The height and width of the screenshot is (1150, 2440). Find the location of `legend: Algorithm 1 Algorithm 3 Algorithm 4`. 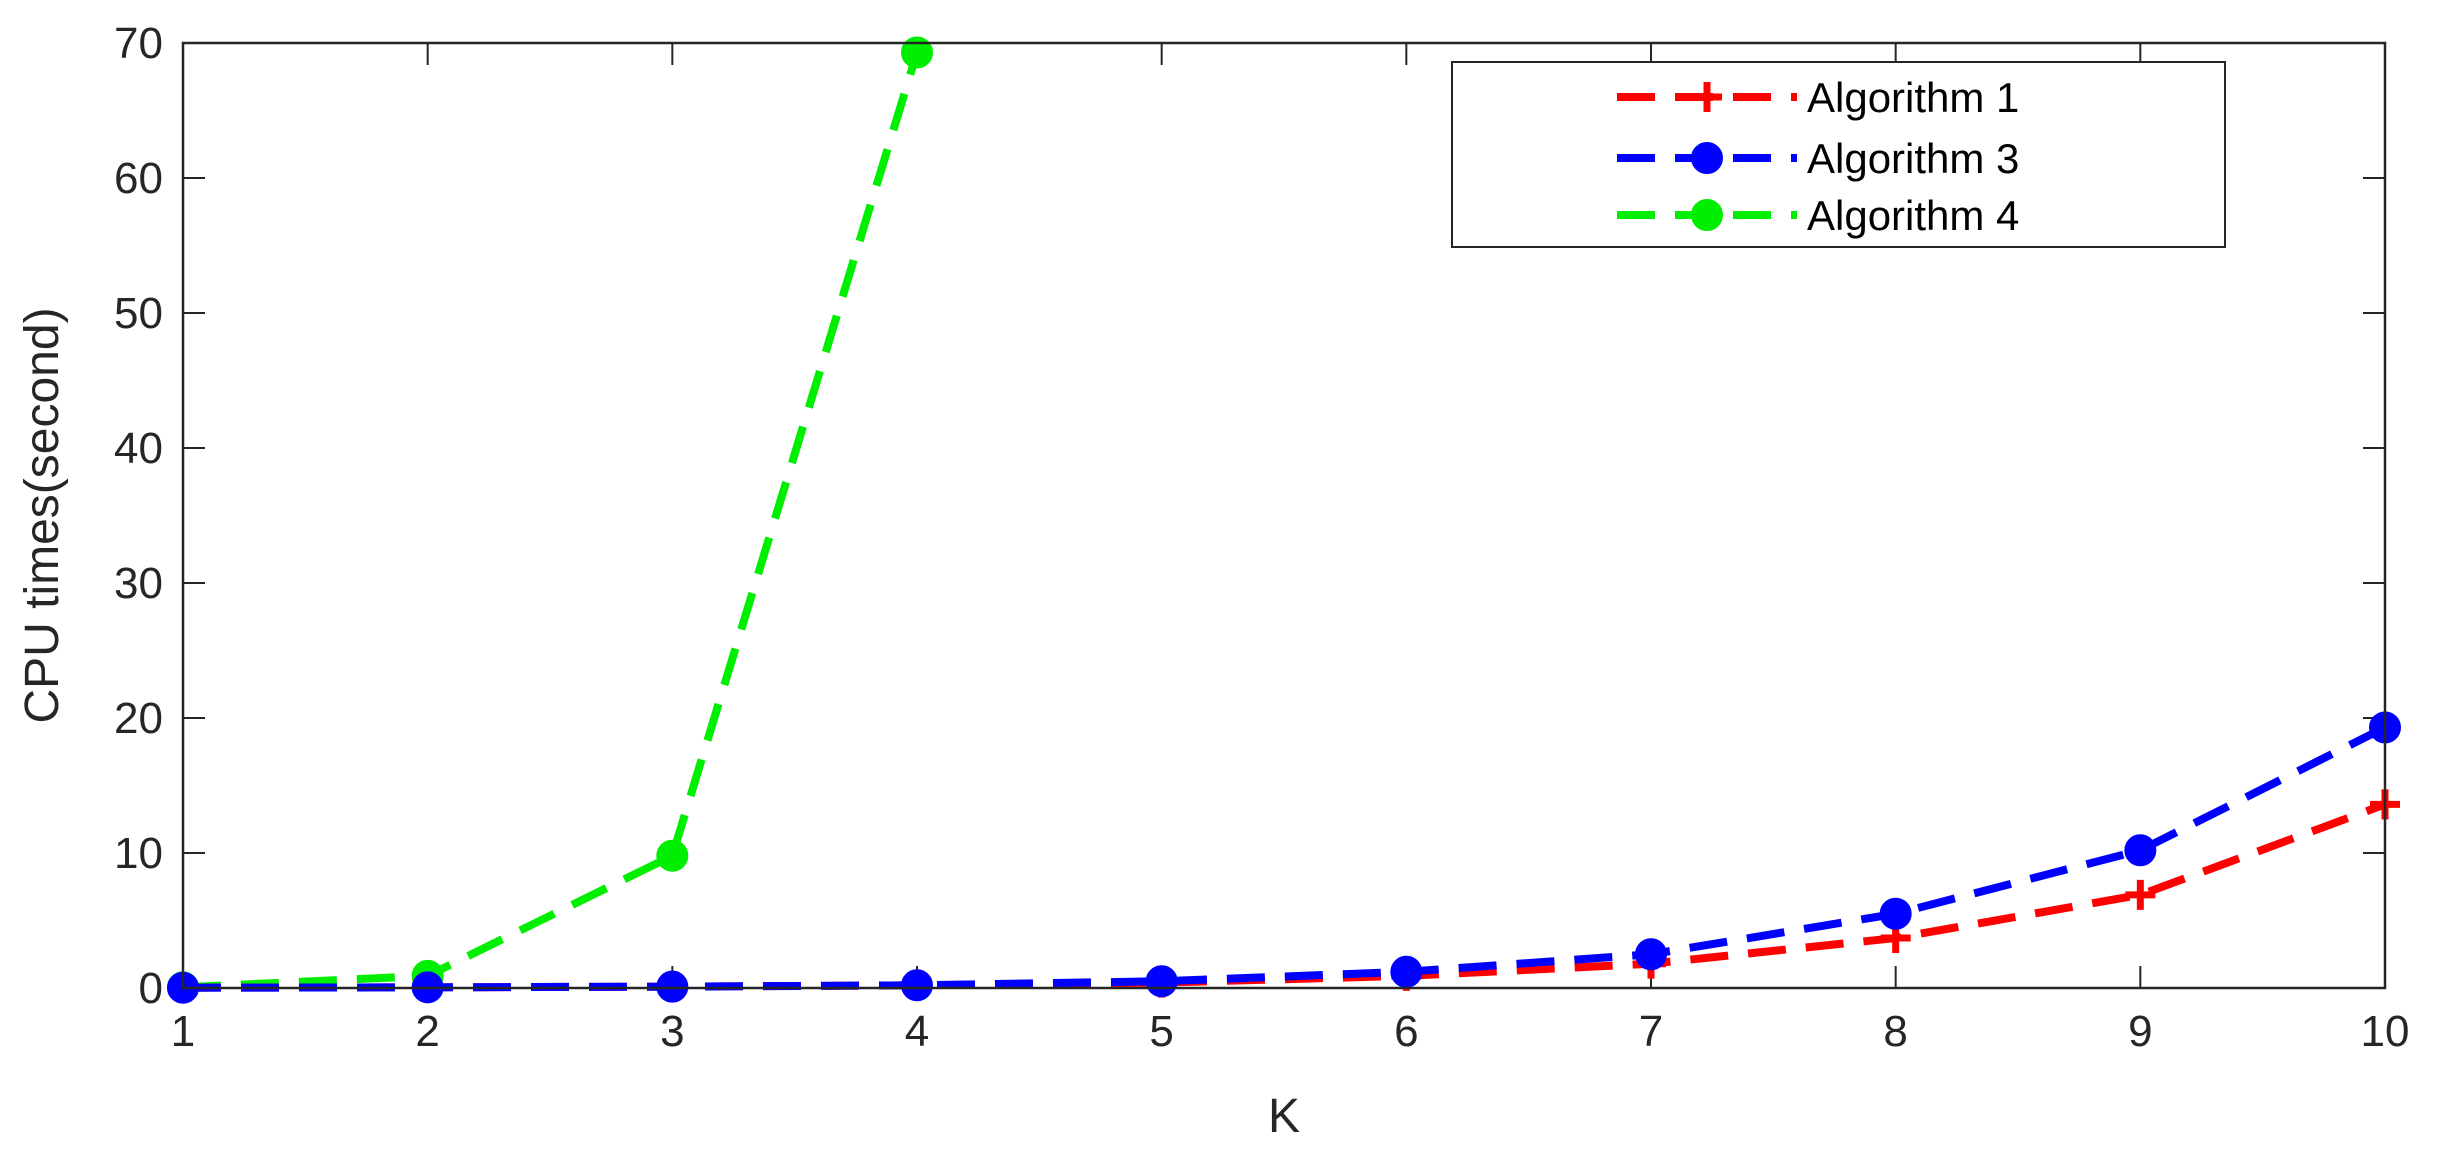

legend: Algorithm 1 Algorithm 3 Algorithm 4 is located at coordinates (1838, 154).